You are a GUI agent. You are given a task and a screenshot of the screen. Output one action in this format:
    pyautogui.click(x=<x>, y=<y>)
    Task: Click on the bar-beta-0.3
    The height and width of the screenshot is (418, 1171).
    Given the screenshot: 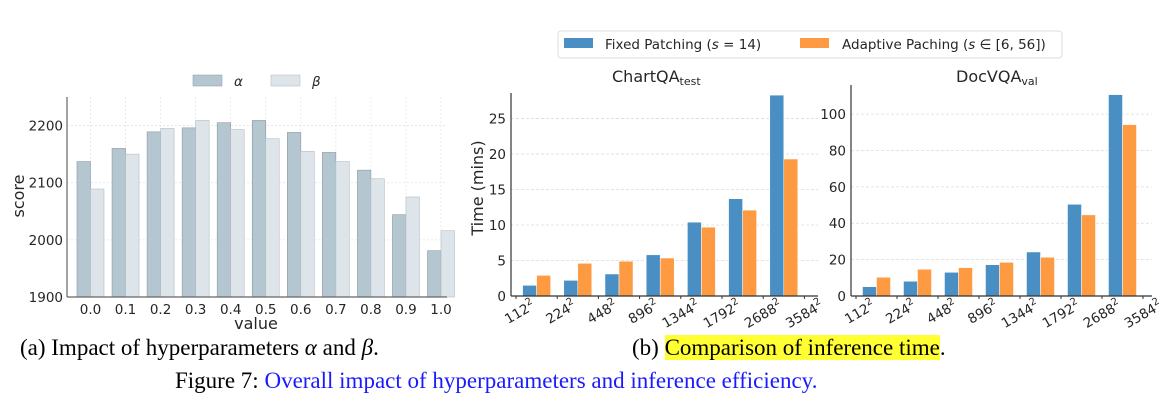 What is the action you would take?
    pyautogui.click(x=202, y=209)
    